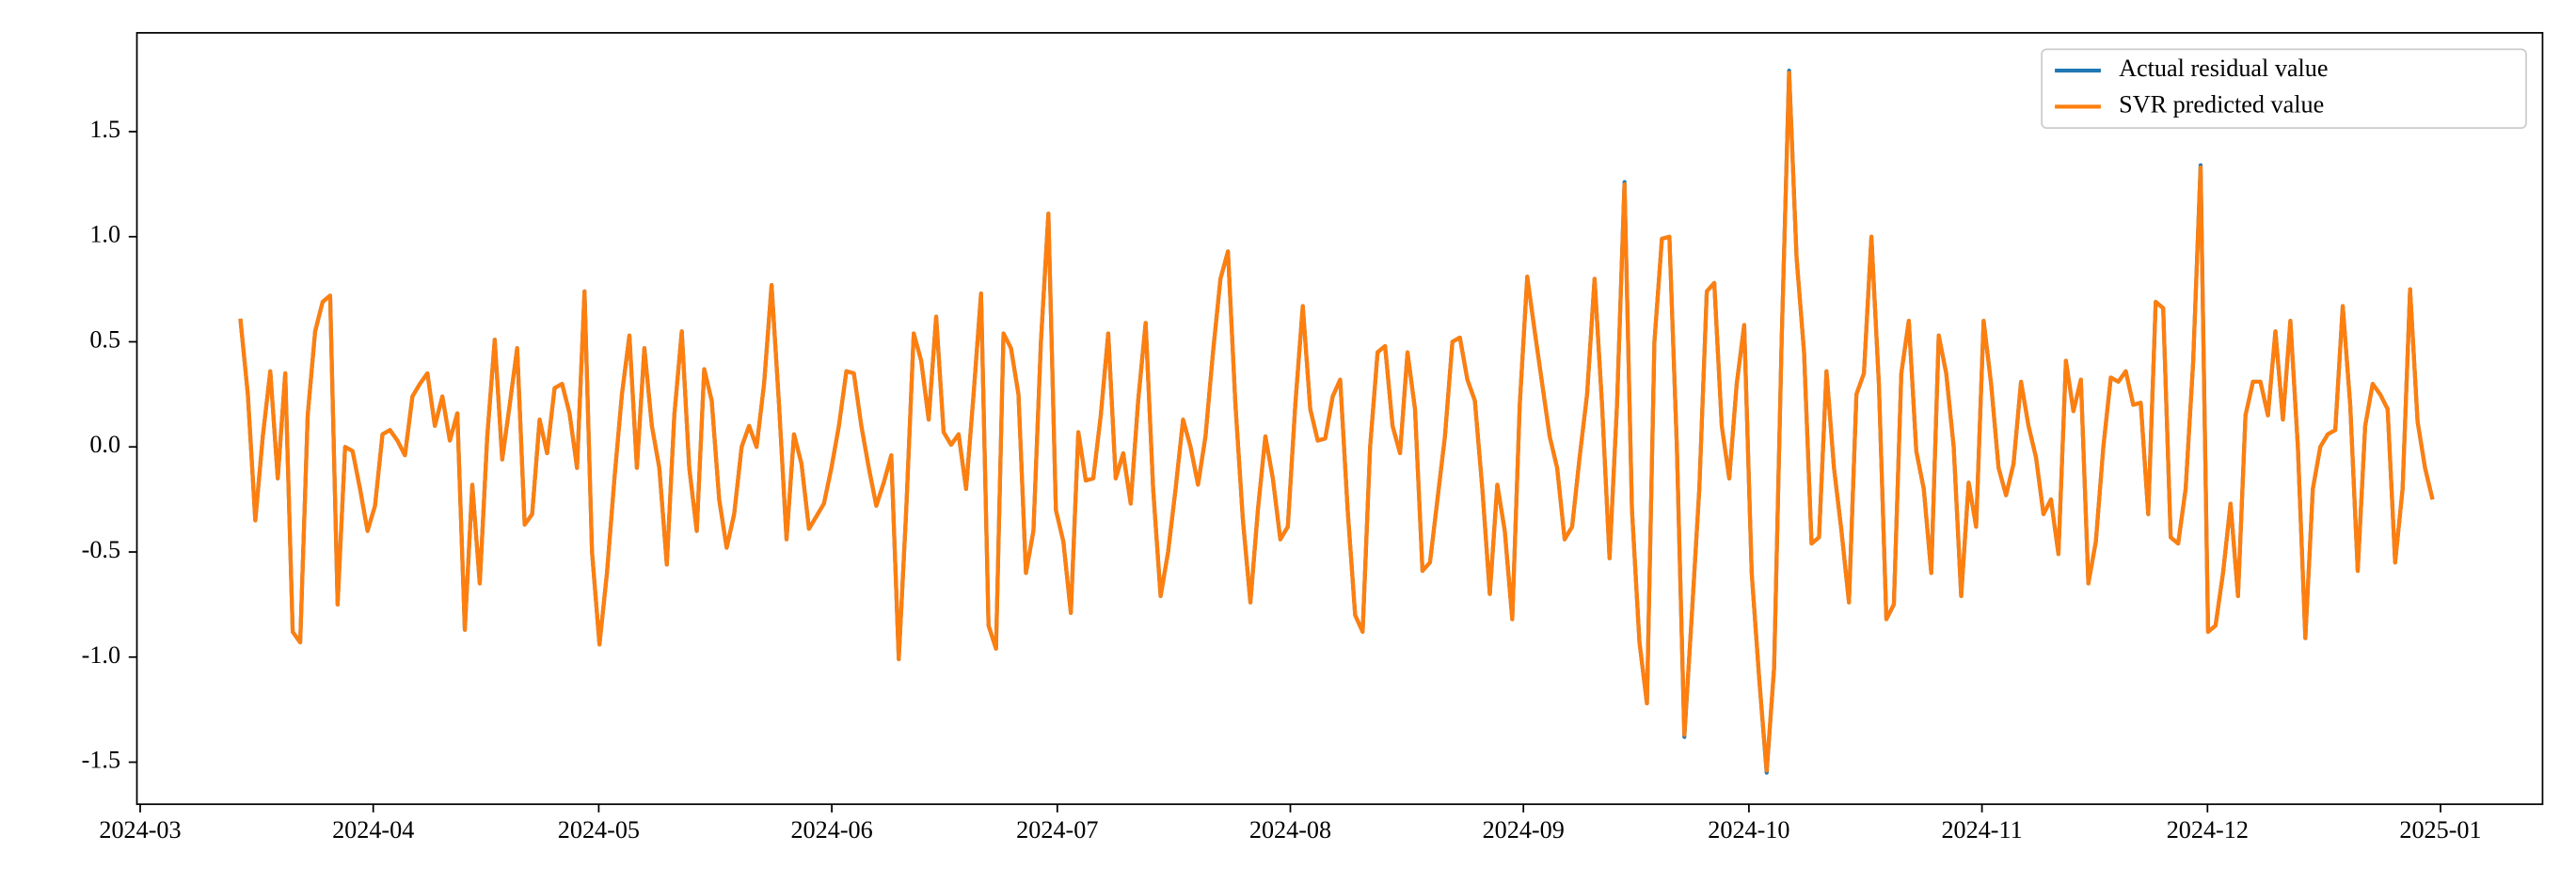 This screenshot has width=2576, height=883. Describe the element at coordinates (1057, 830) in the screenshot. I see `x-tick-label: 2024-07` at that location.